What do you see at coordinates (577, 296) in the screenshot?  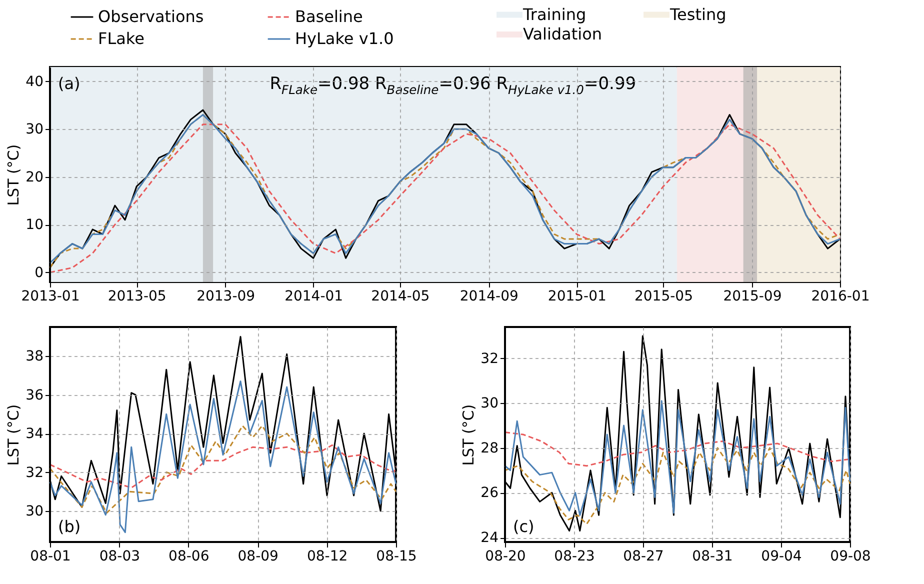 I see `x-tick-label: 2015-01` at bounding box center [577, 296].